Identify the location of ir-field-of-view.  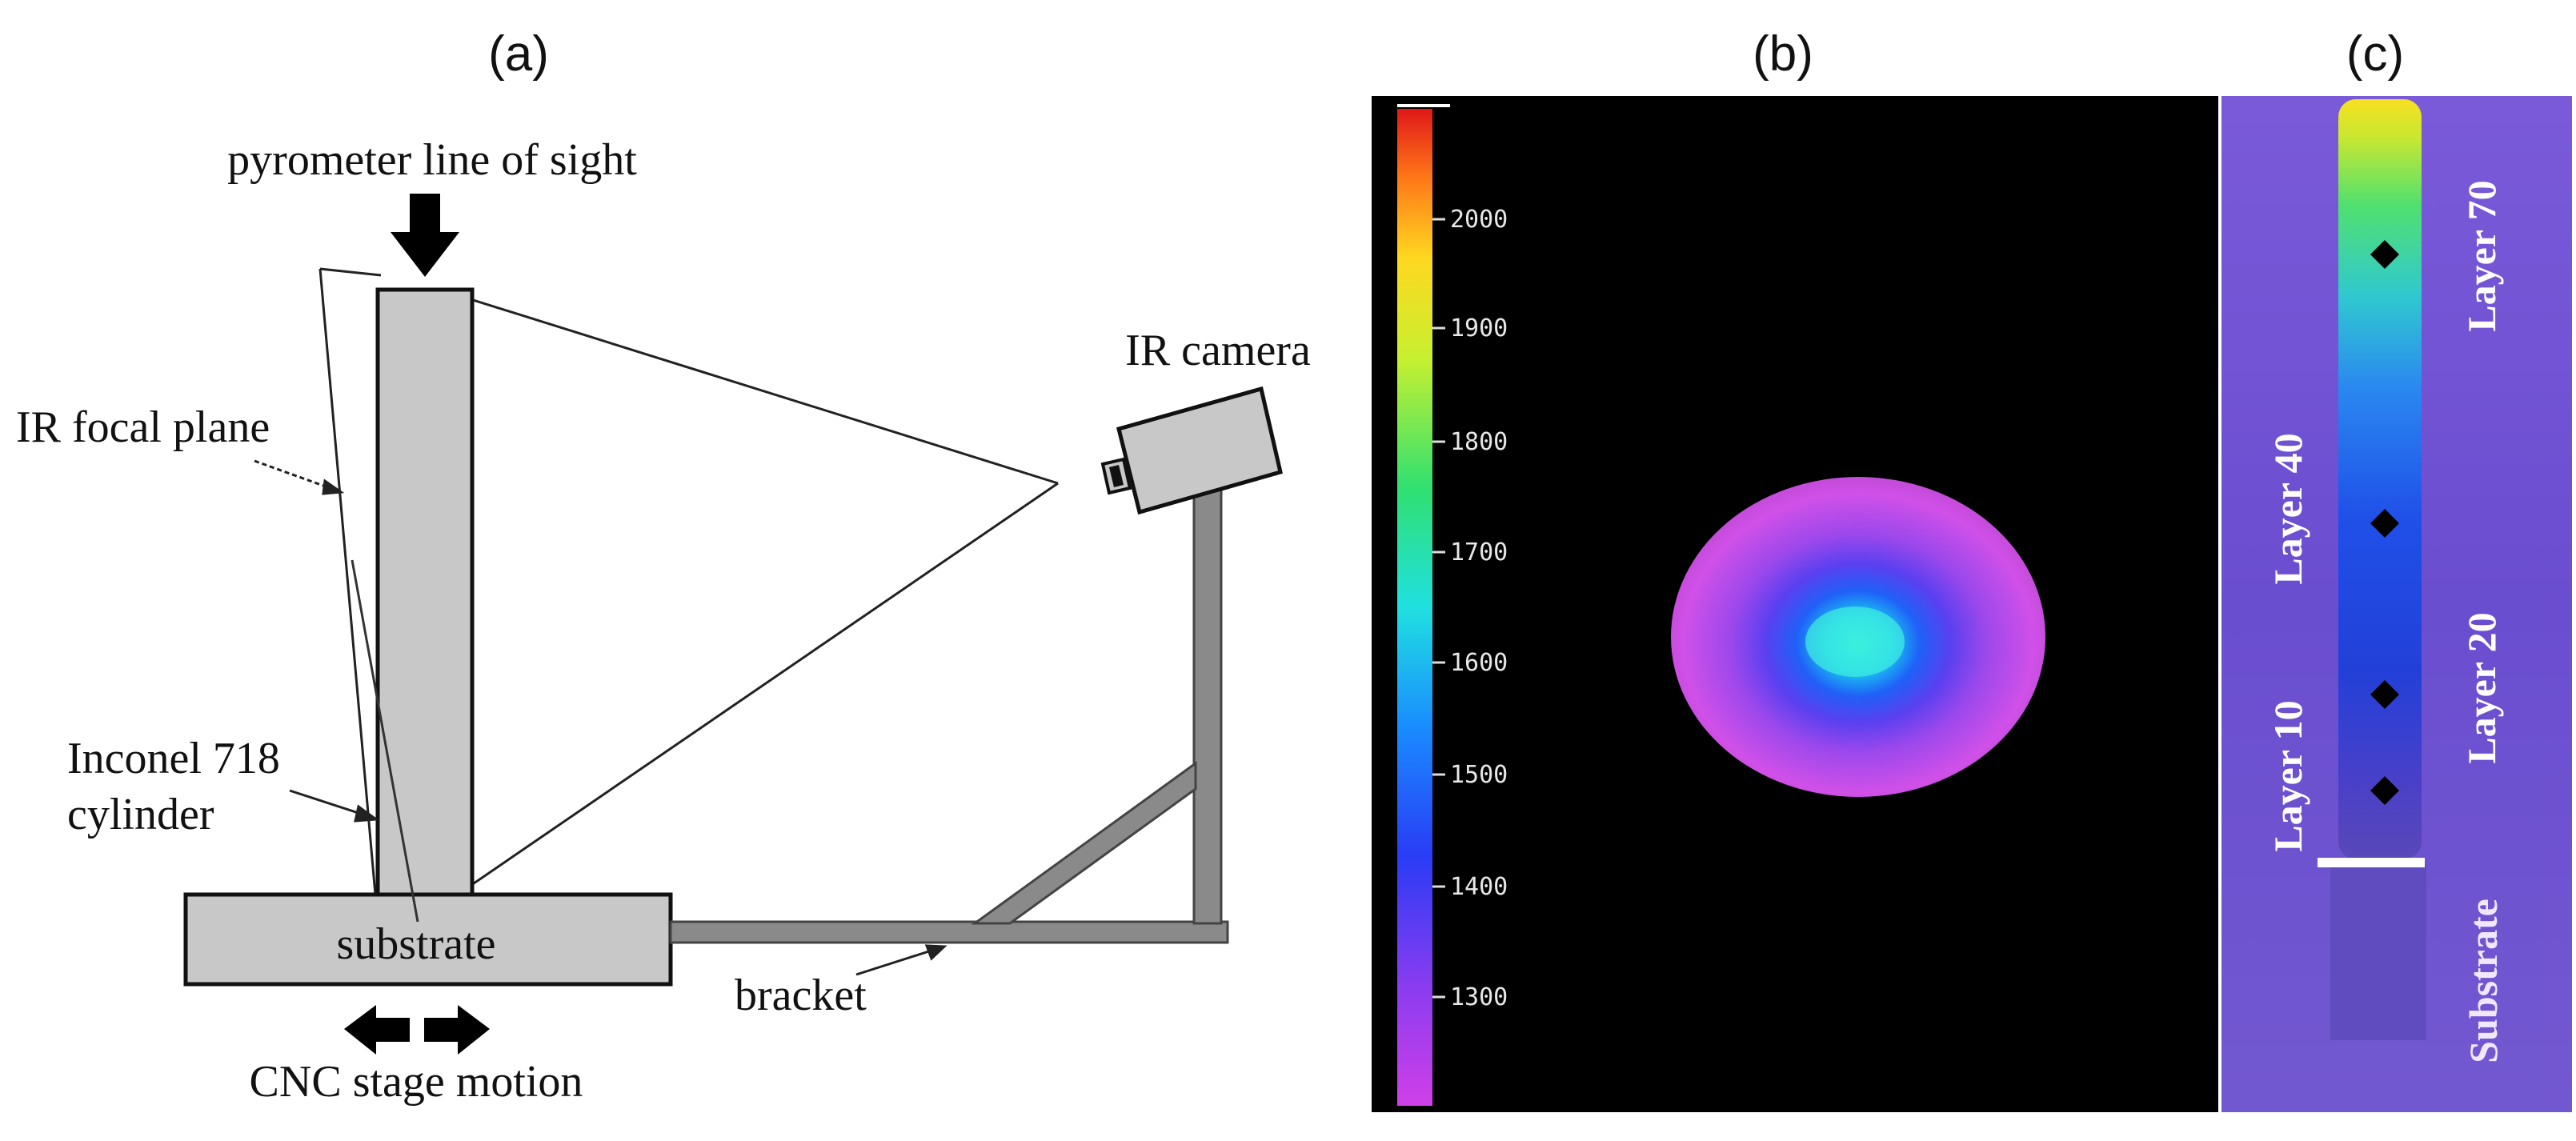
(738, 610).